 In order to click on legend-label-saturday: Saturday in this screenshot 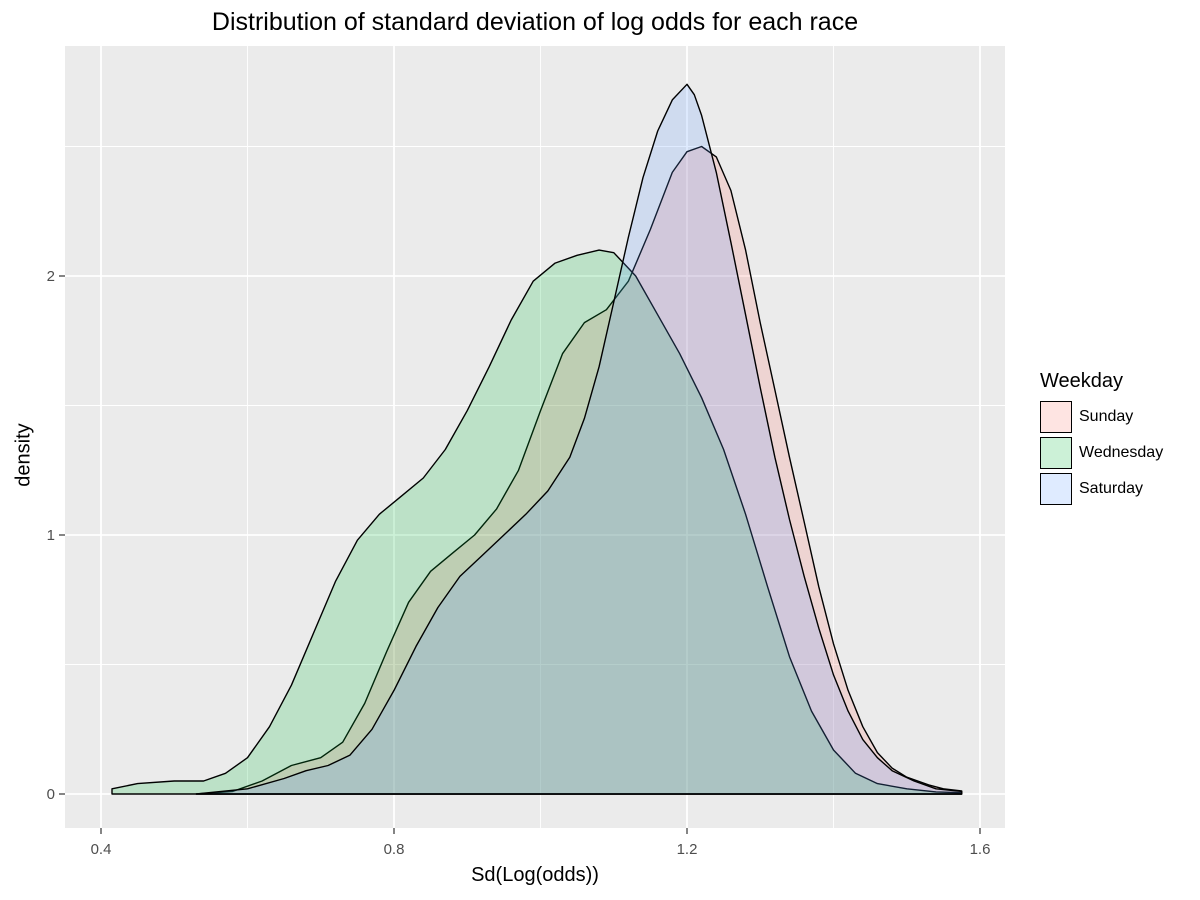, I will do `click(1111, 488)`.